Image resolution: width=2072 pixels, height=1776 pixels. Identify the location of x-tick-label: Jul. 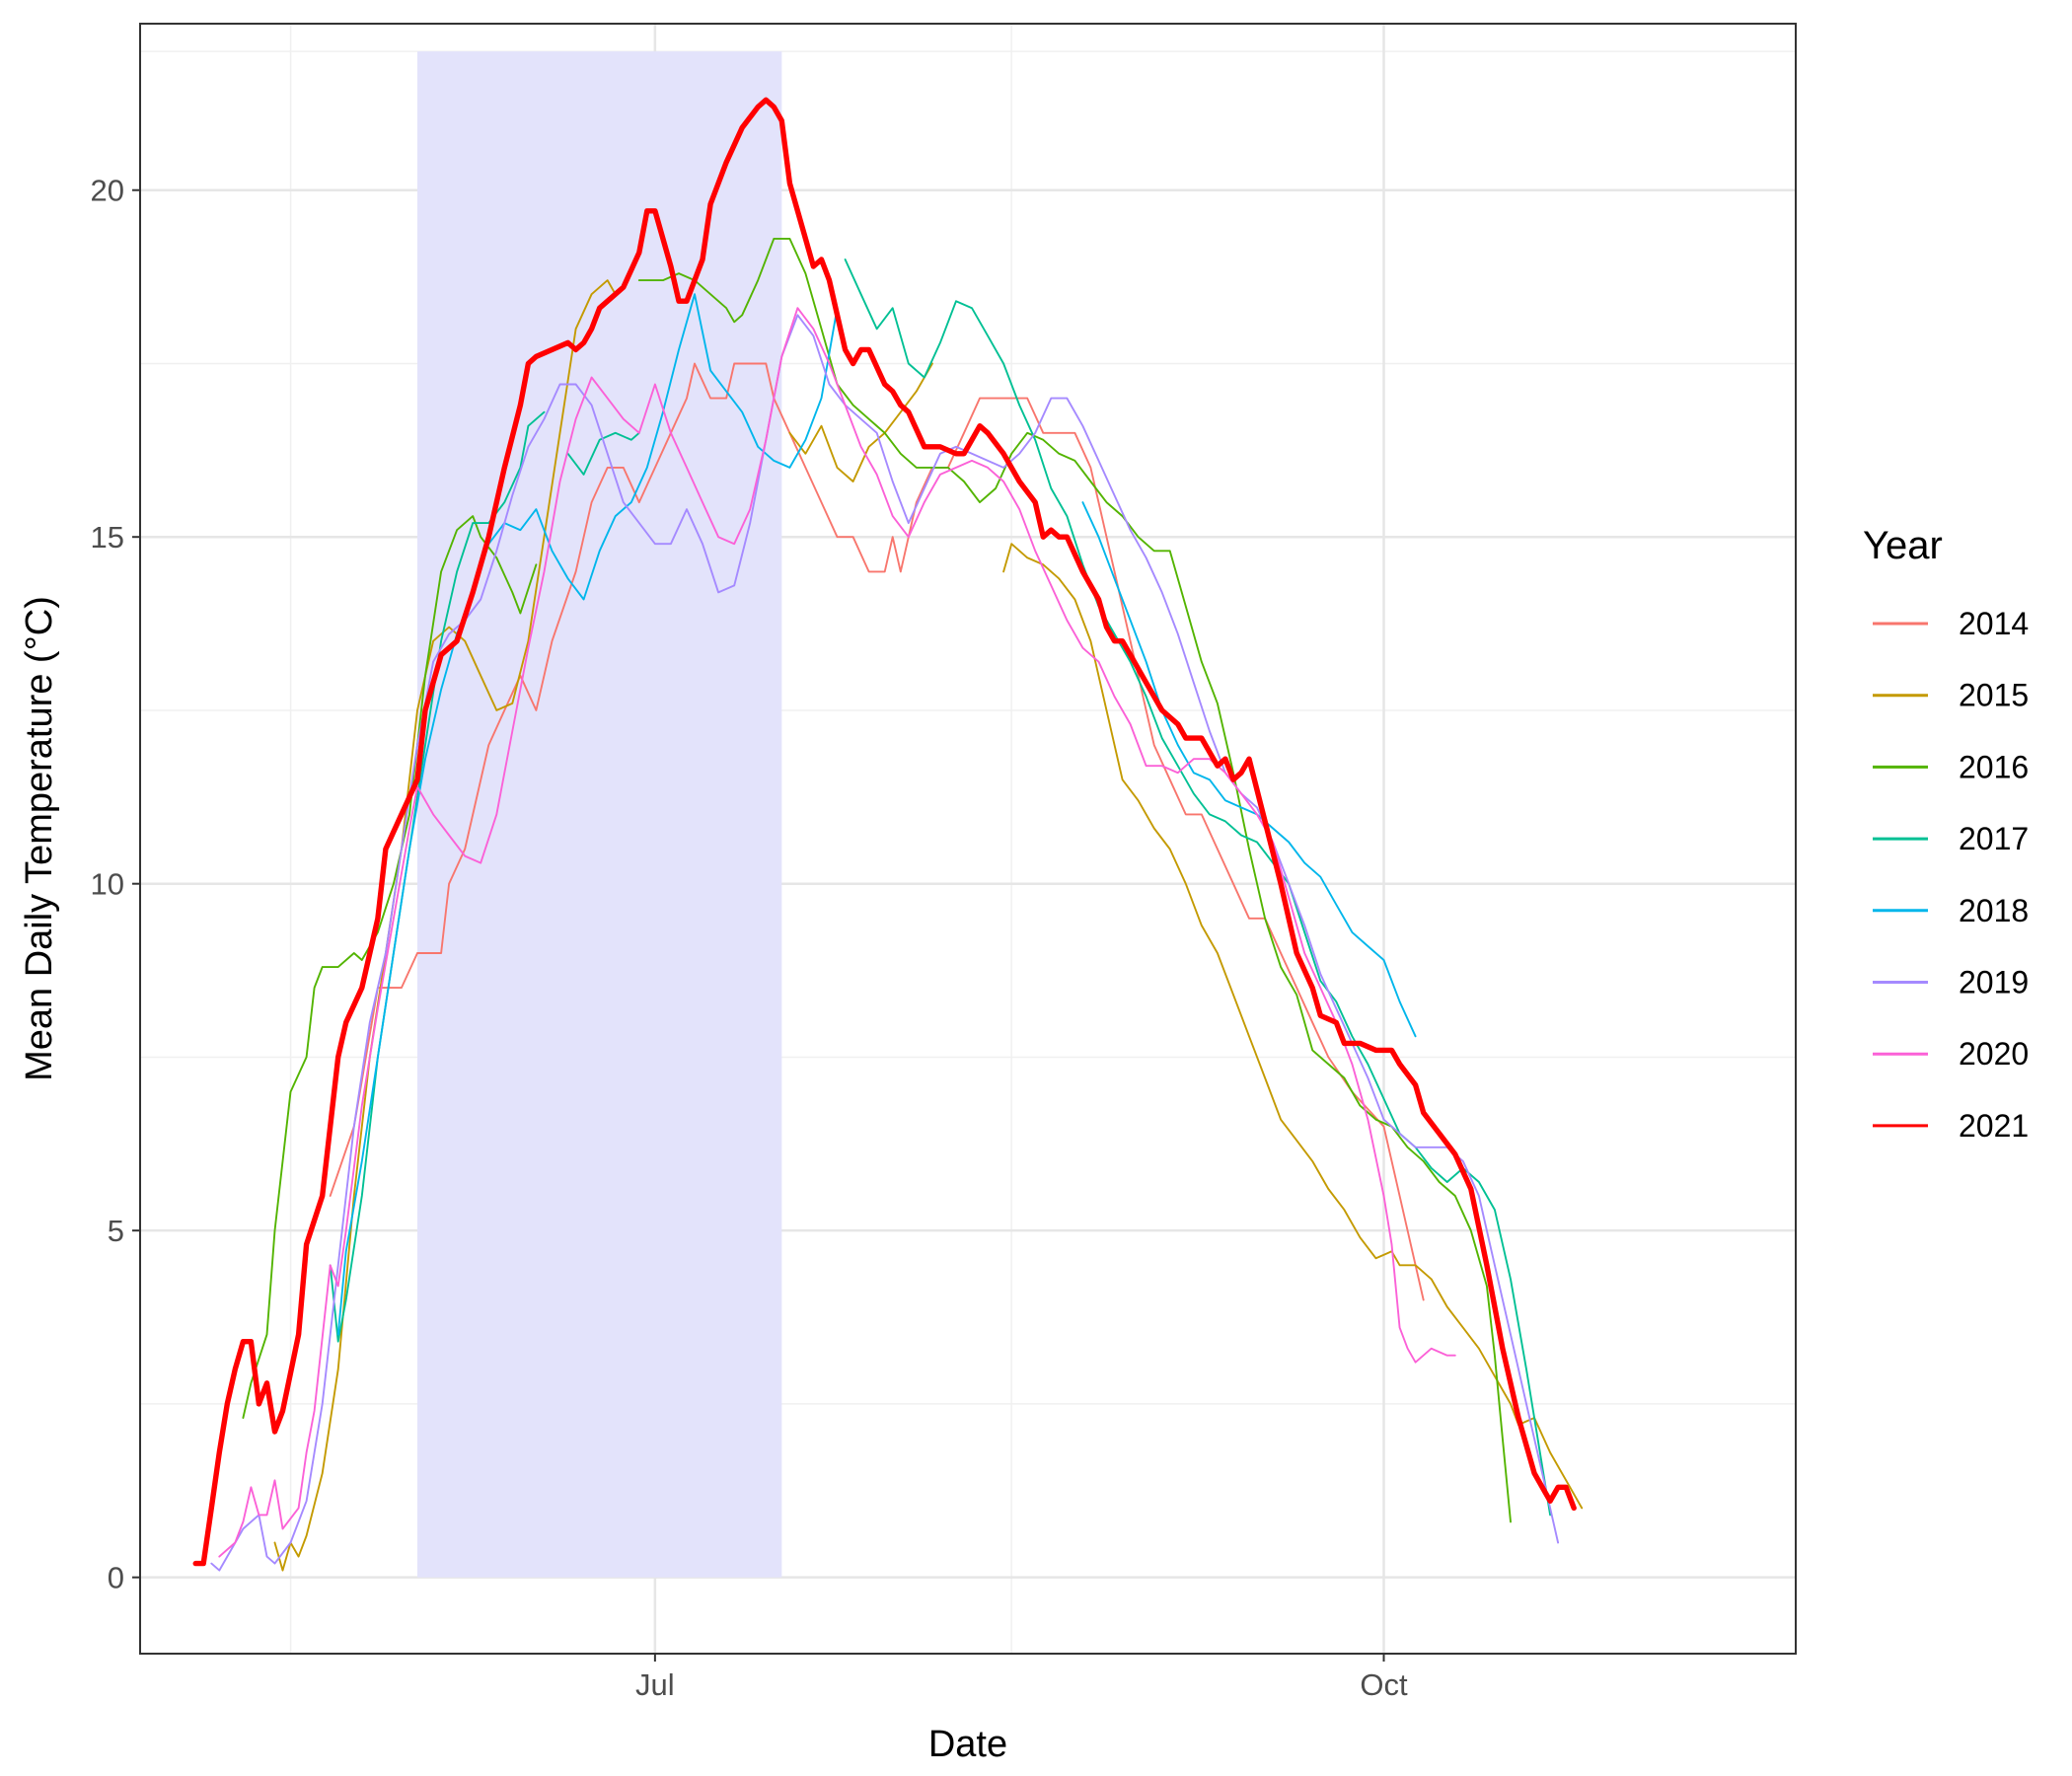
(655, 1684).